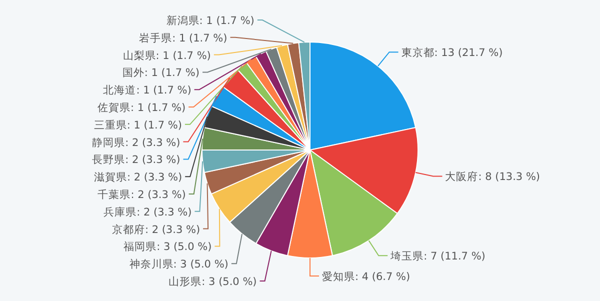 The width and height of the screenshot is (600, 301). What do you see at coordinates (136, 160) in the screenshot?
I see `slice-label: 長野県: 2 (3.3 %)` at bounding box center [136, 160].